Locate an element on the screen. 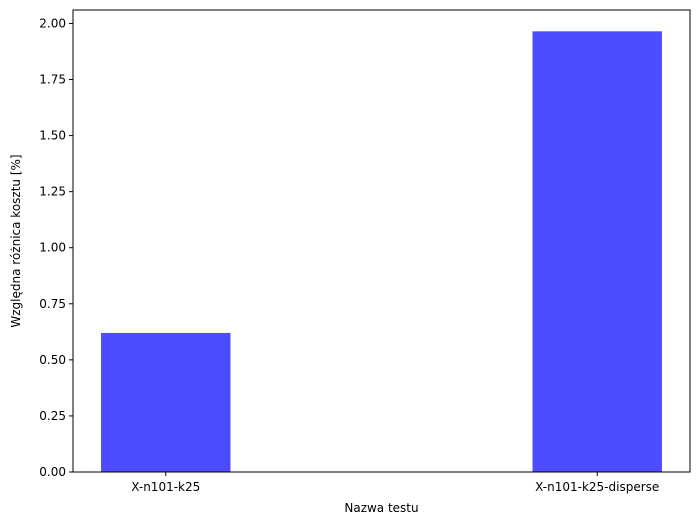 The width and height of the screenshot is (700, 525). y-tick-label: 0.75 is located at coordinates (52, 304).